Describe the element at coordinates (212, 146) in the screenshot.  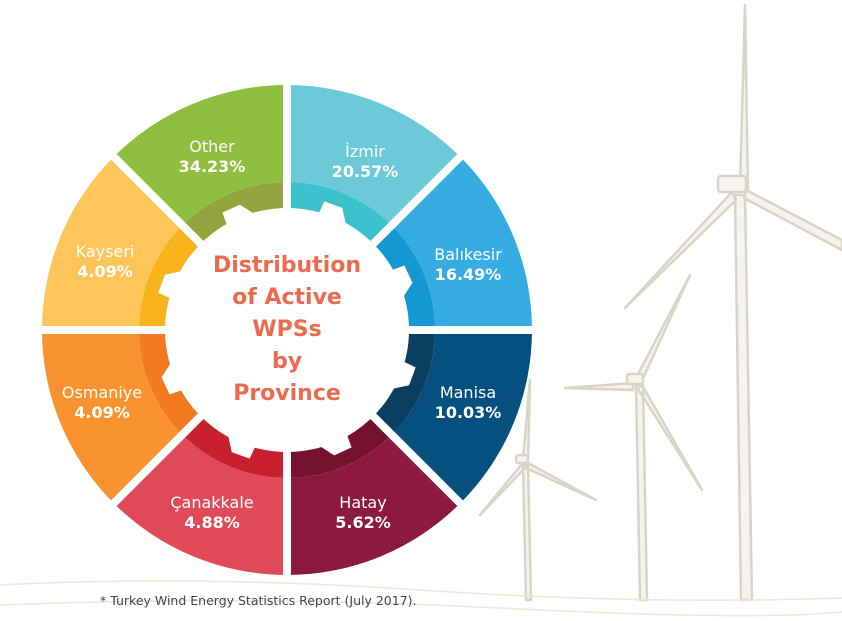
I see `slice-name: Other` at that location.